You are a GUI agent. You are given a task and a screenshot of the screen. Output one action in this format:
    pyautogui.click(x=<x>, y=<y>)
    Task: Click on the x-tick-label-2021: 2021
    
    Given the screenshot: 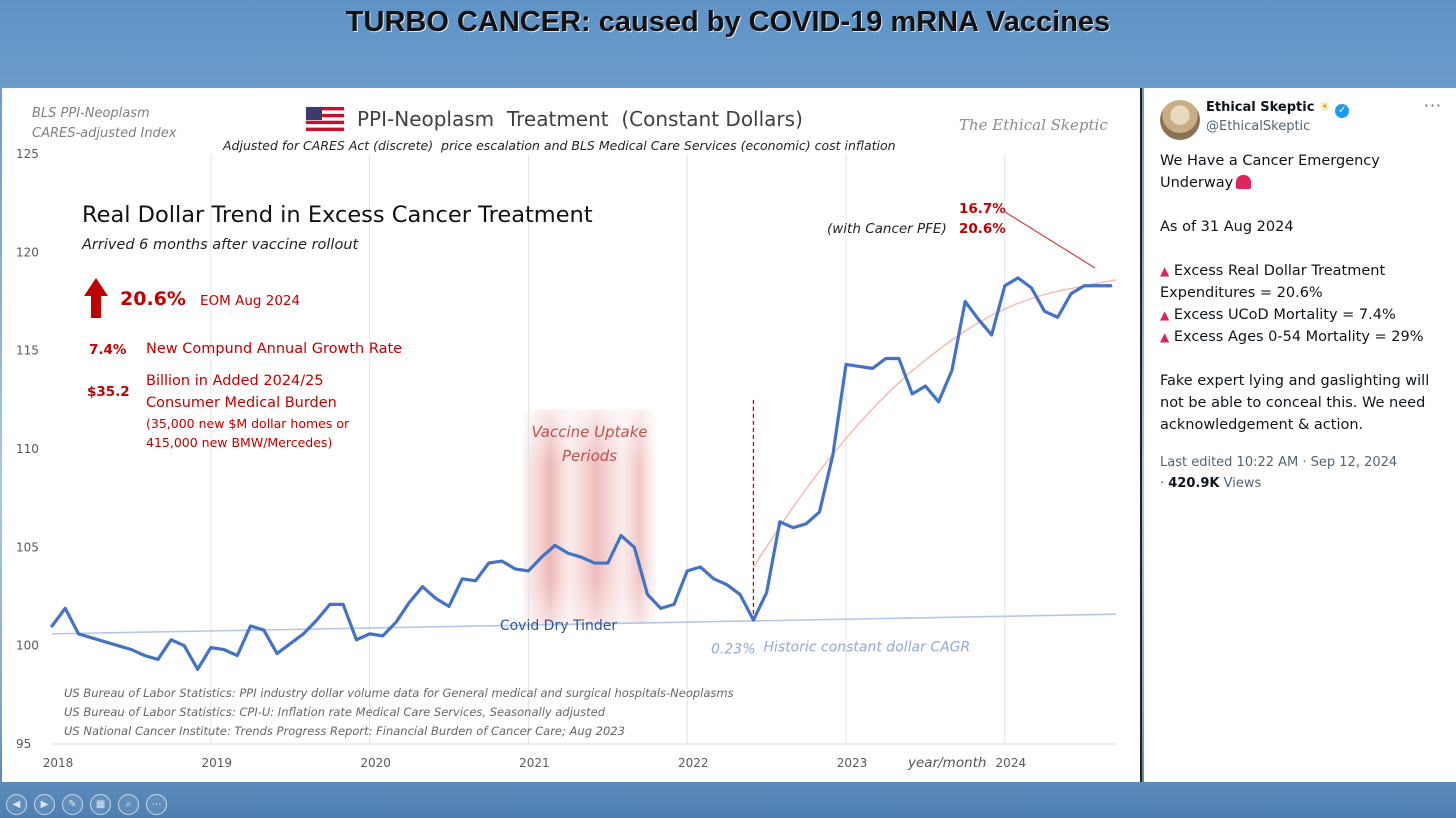 What is the action you would take?
    pyautogui.click(x=534, y=763)
    